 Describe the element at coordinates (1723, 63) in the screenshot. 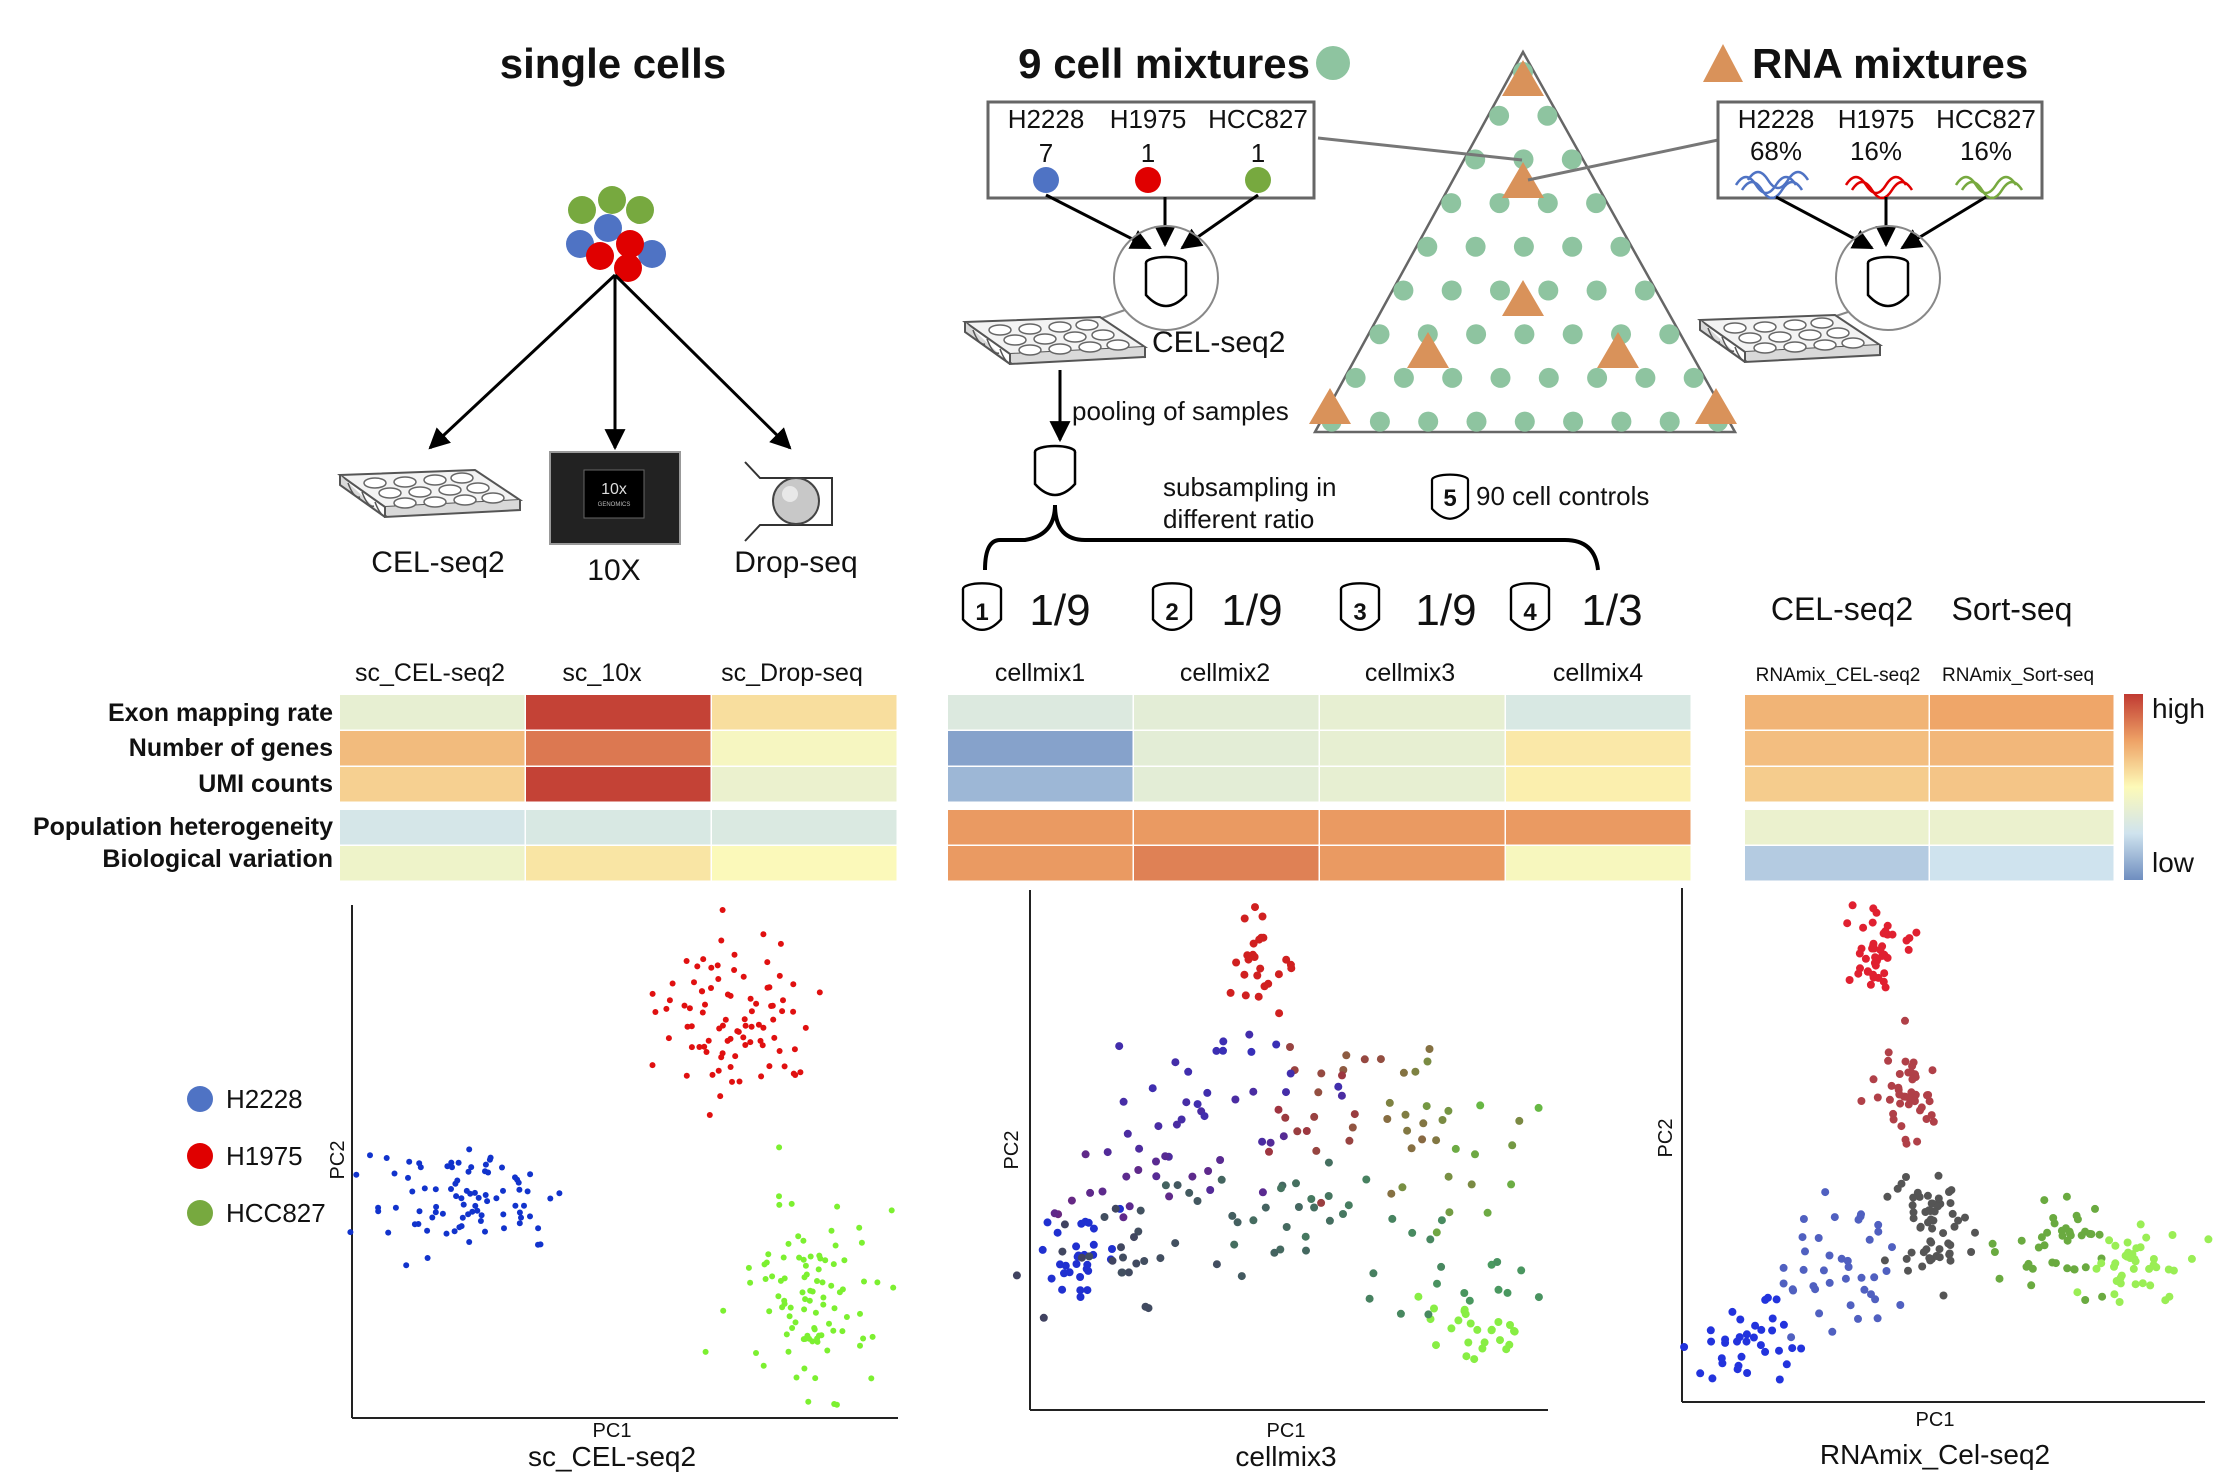

I see `rna-triangle-icon` at that location.